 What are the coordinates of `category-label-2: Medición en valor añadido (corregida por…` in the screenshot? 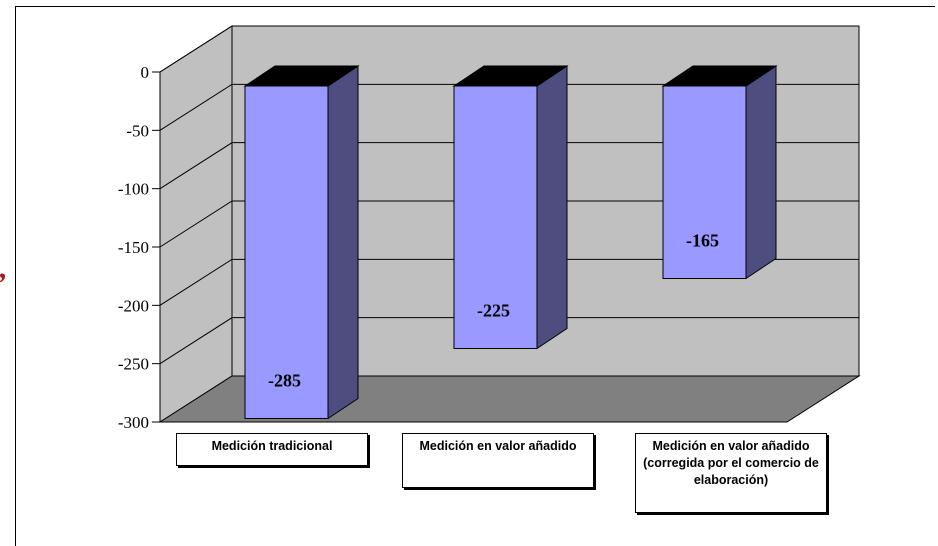 It's located at (731, 473).